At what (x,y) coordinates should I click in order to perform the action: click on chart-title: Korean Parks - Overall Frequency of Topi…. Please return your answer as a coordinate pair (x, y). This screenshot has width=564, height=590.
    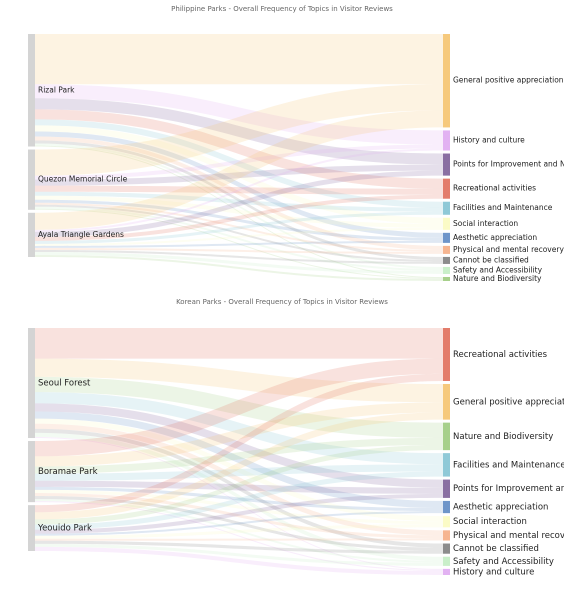
    Looking at the image, I should click on (282, 302).